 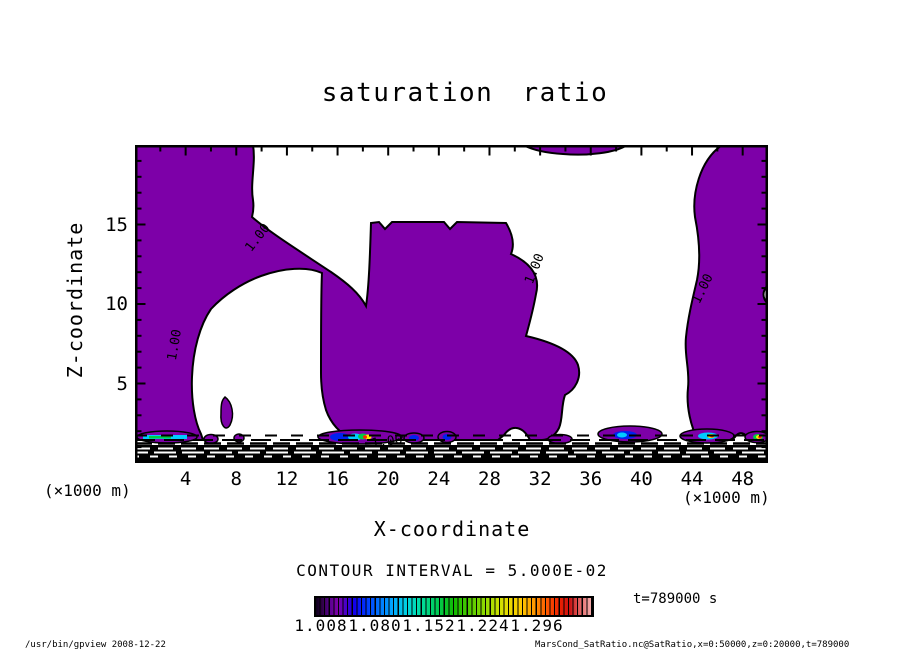 What do you see at coordinates (116, 304) in the screenshot?
I see `z-tick-label: 10` at bounding box center [116, 304].